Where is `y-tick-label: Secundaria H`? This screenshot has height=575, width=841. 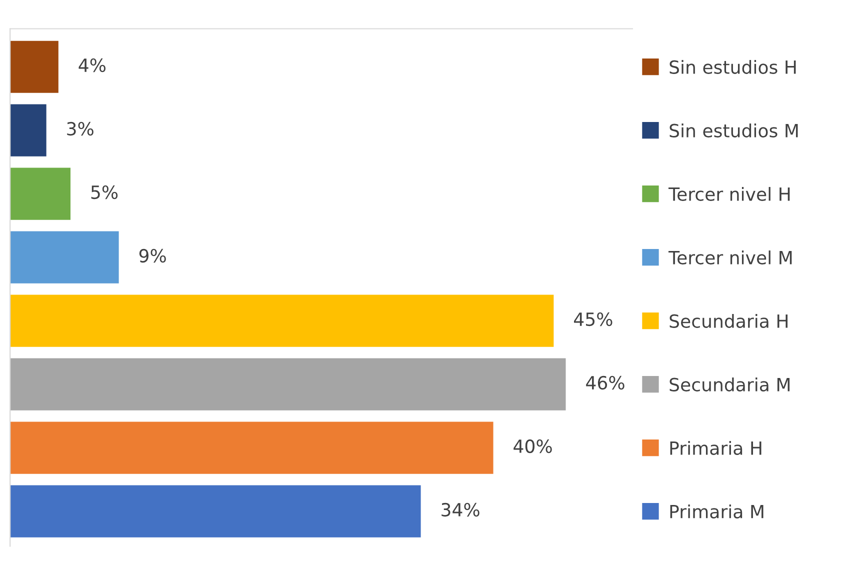
y-tick-label: Secundaria H is located at coordinates (729, 321).